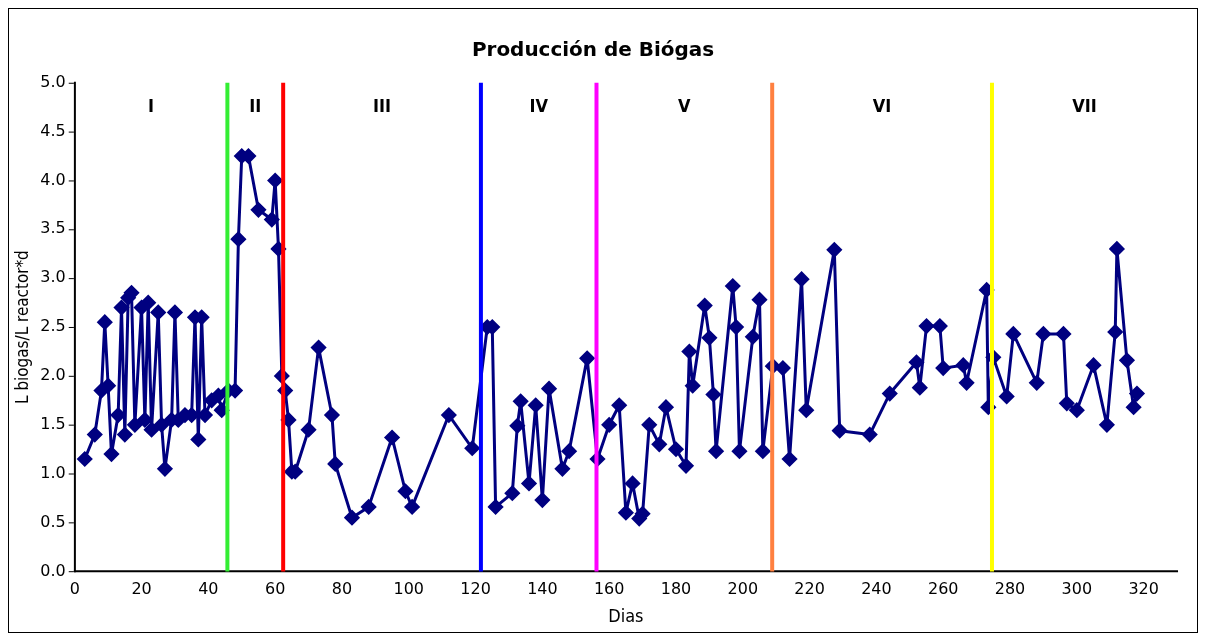 Image resolution: width=1209 pixels, height=643 pixels. I want to click on x-tick-label: 200, so click(743, 589).